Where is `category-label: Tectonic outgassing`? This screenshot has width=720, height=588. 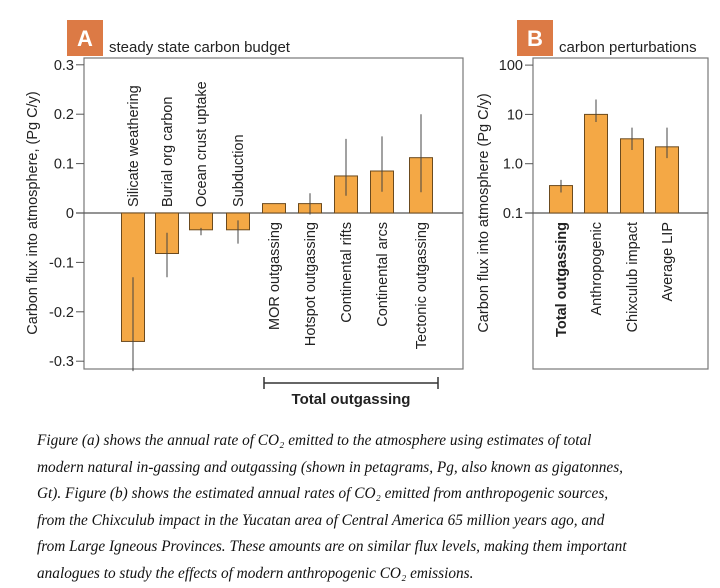
category-label: Tectonic outgassing is located at coordinates (422, 285).